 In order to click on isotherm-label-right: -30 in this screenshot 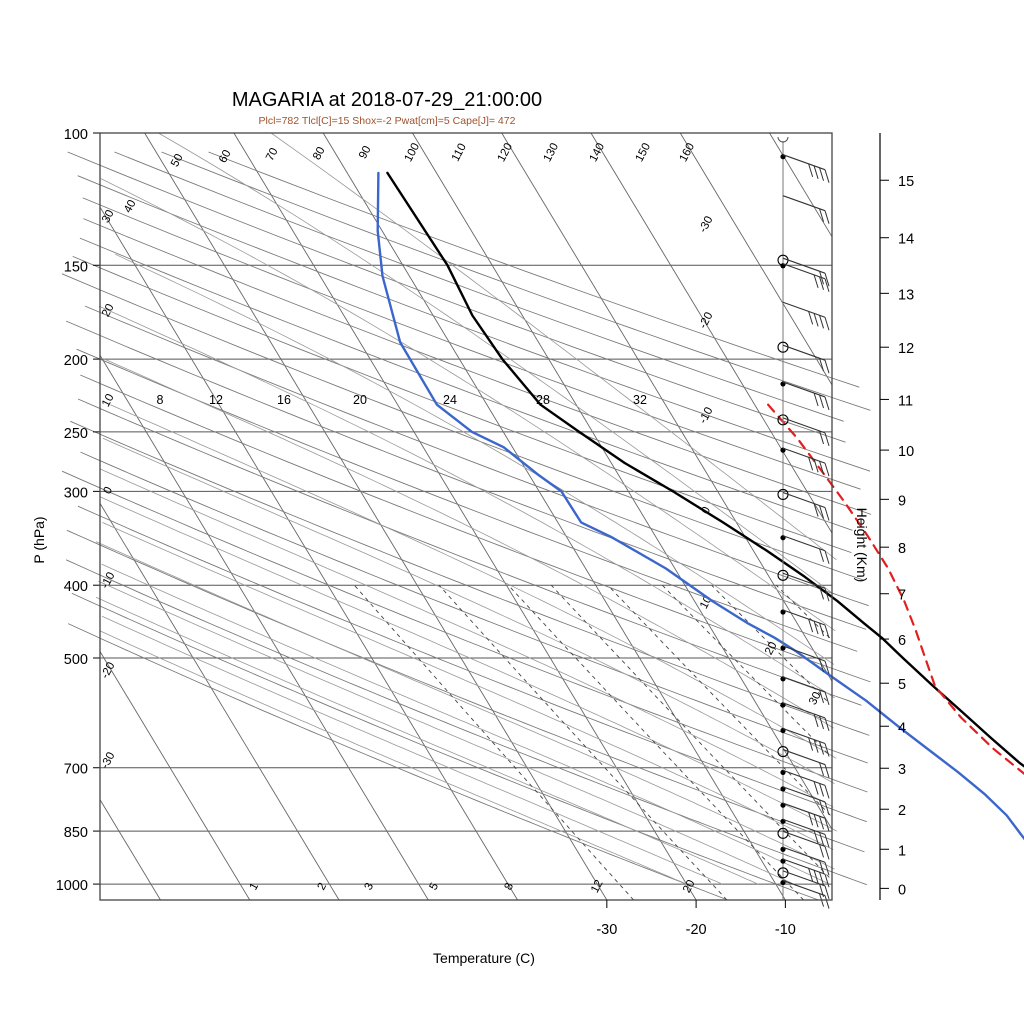, I will do `click(706, 224)`.